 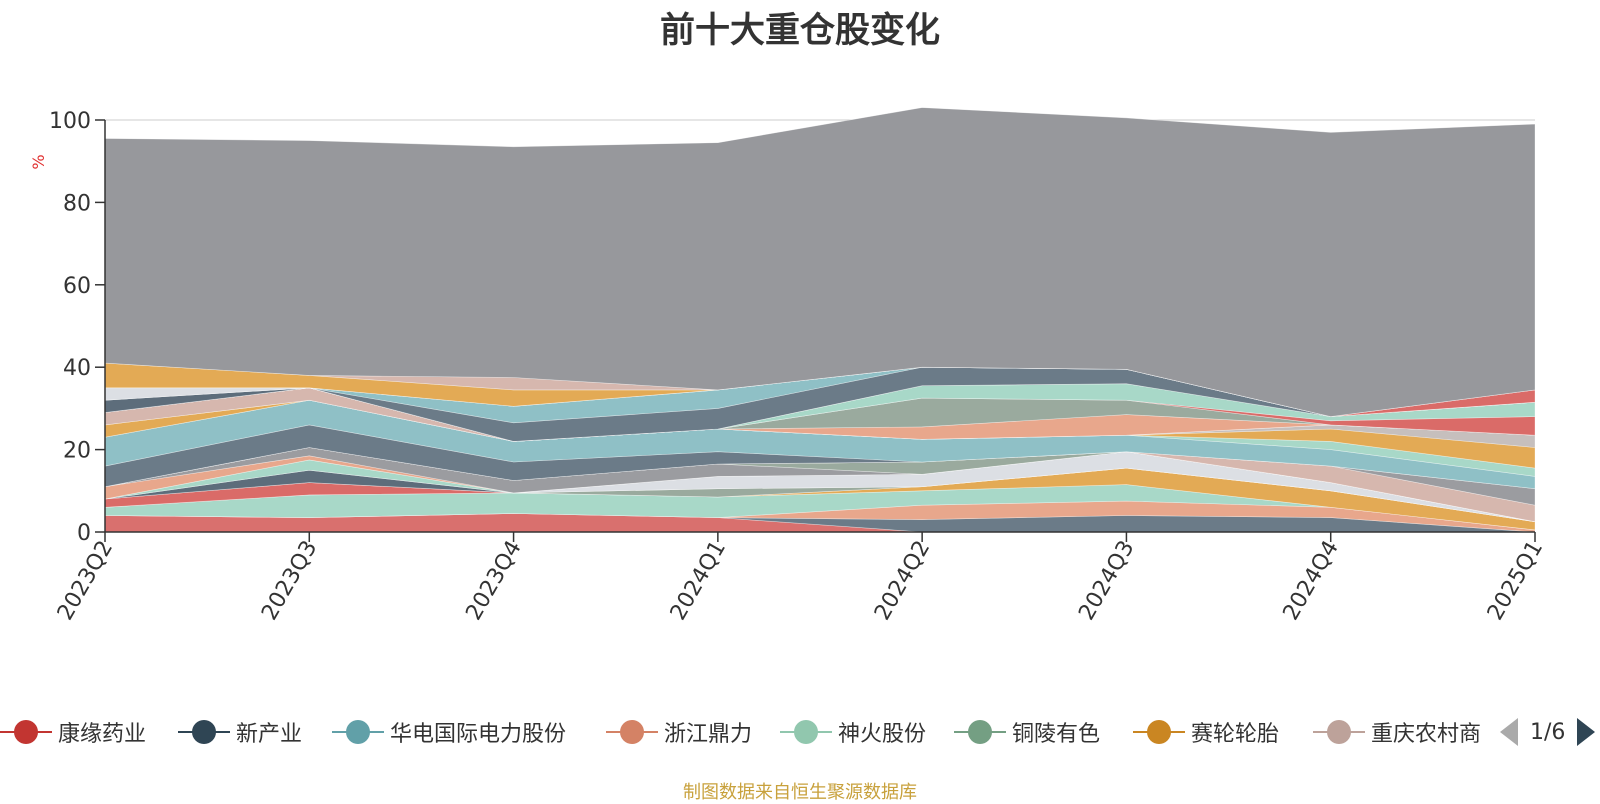 I want to click on y-tick-label: 60, so click(x=77, y=286).